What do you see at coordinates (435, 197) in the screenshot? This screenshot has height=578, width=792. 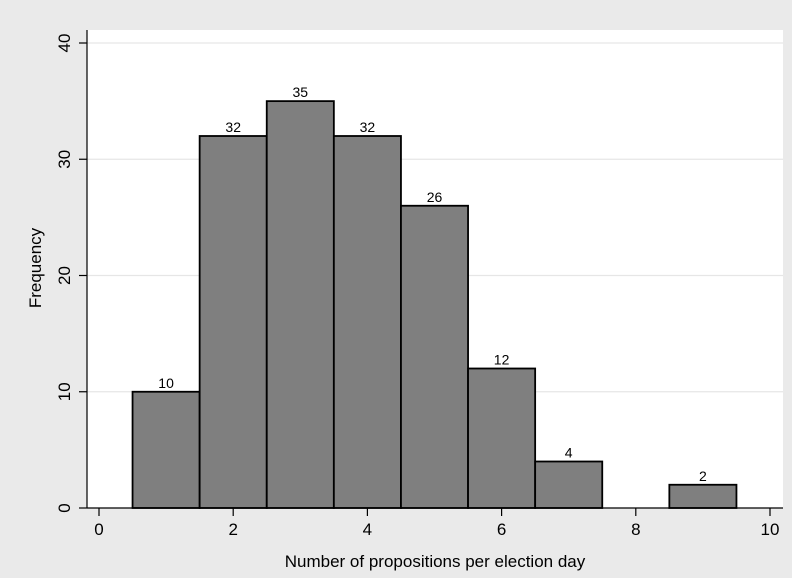 I see `bar-label-x5: 26` at bounding box center [435, 197].